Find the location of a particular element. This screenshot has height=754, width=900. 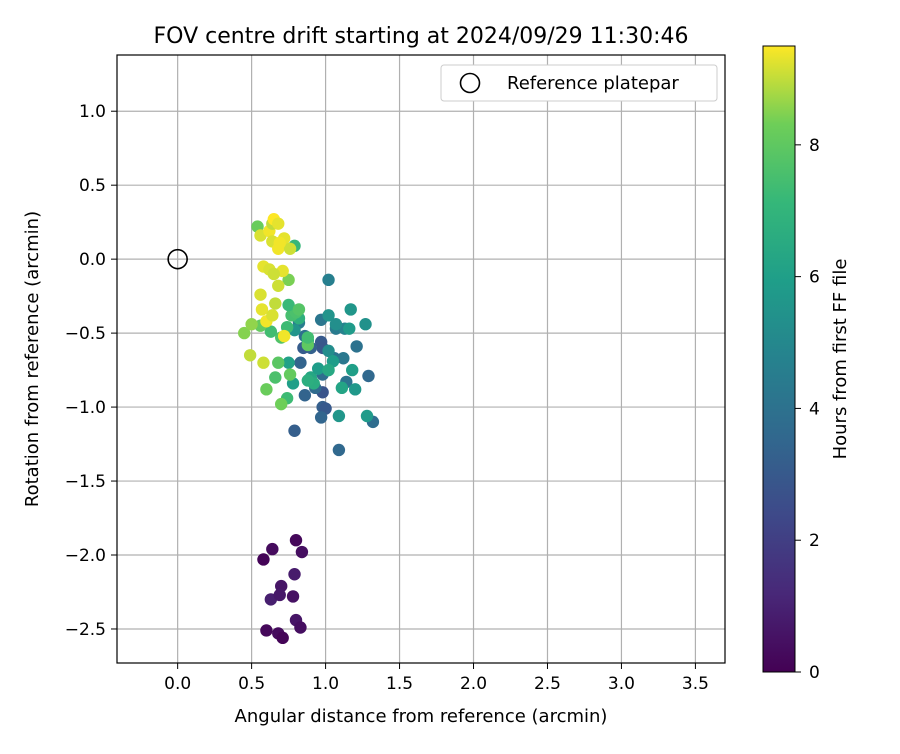

reference-platepar-marker is located at coordinates (177, 259).